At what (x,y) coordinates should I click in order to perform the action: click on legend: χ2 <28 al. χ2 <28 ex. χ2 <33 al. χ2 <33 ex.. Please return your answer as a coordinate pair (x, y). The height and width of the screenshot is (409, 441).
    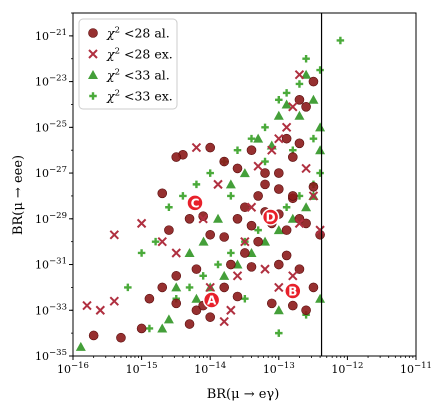
    Looking at the image, I should click on (128, 64).